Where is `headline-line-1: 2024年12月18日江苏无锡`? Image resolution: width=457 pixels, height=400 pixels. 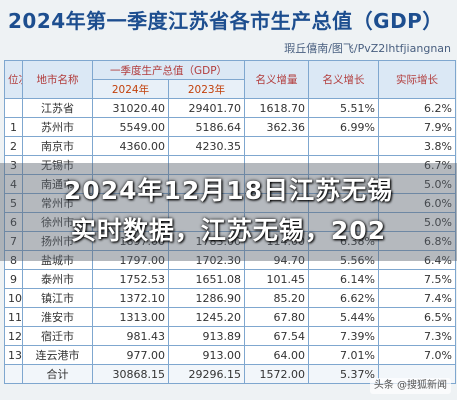 headline-line-1: 2024年12月18日江苏无锡 is located at coordinates (228, 190).